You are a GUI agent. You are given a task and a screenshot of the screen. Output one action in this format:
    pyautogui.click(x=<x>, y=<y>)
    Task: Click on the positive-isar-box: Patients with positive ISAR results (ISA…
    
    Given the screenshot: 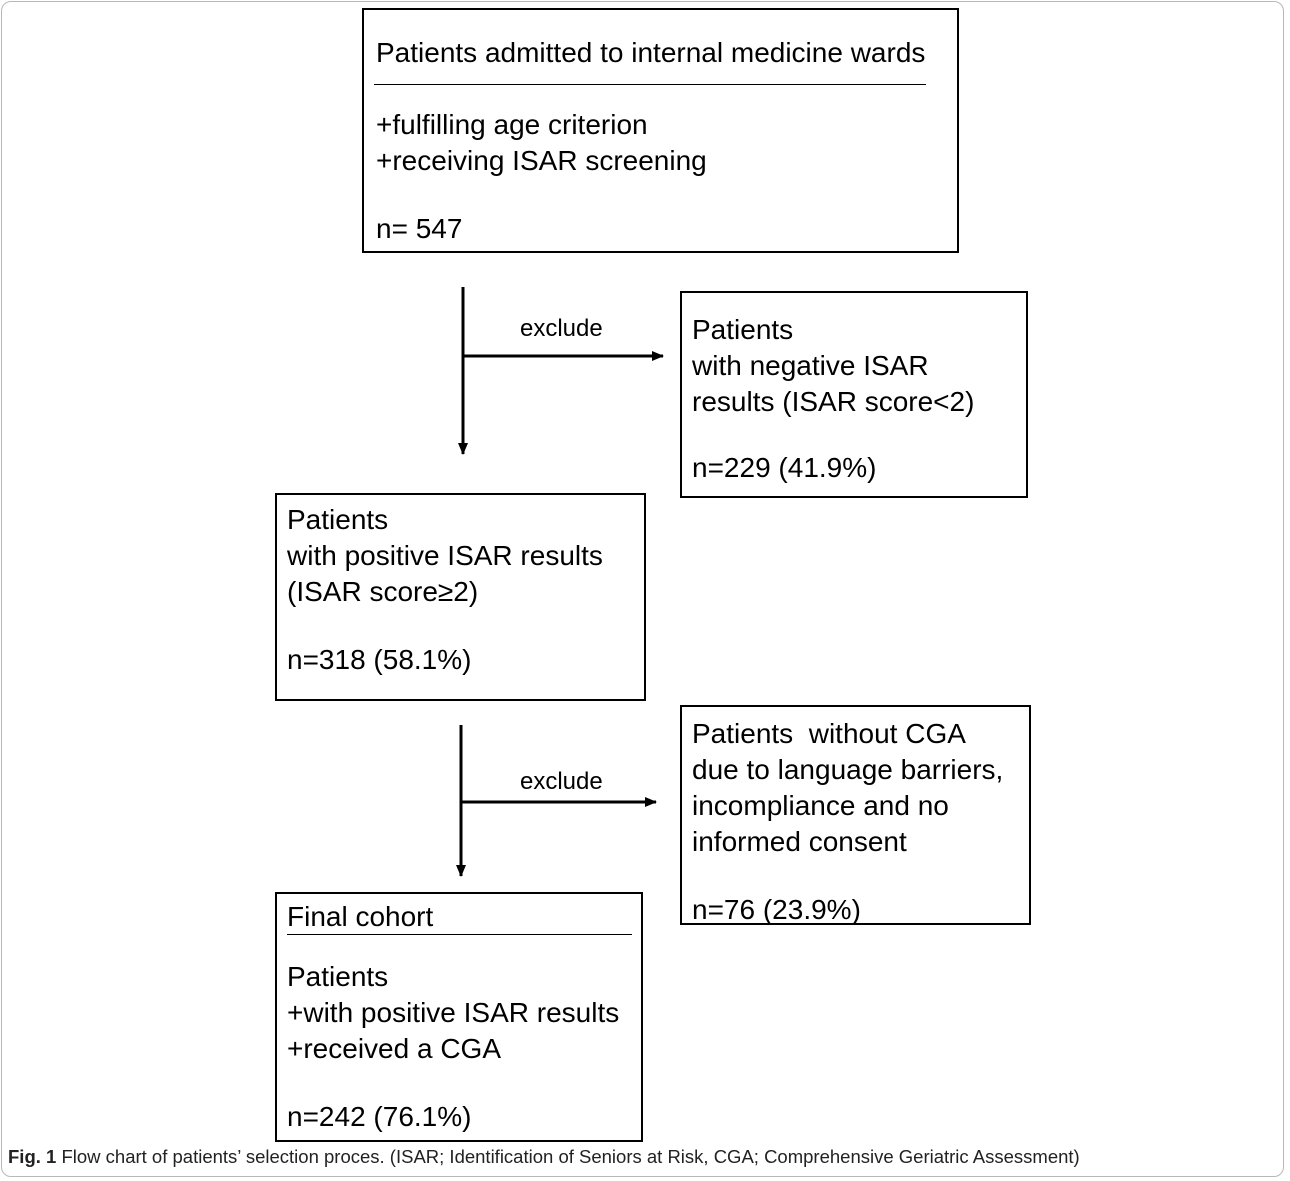 What is the action you would take?
    pyautogui.click(x=460, y=597)
    